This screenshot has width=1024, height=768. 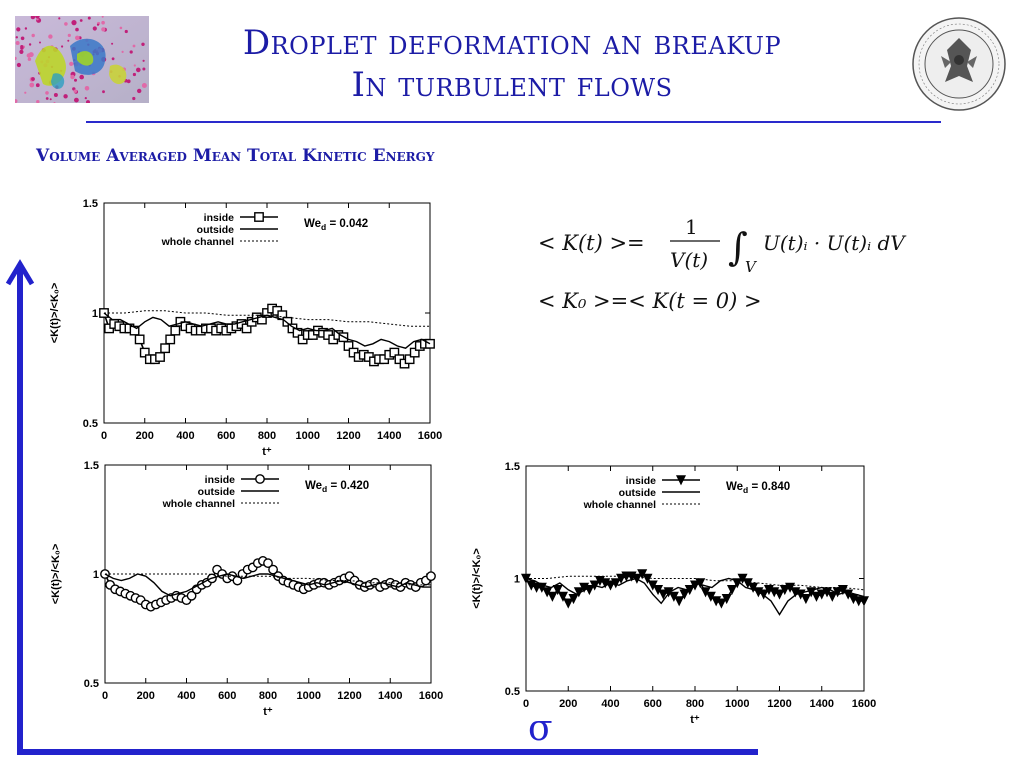 I want to click on sigma-label: σ, so click(x=540, y=728).